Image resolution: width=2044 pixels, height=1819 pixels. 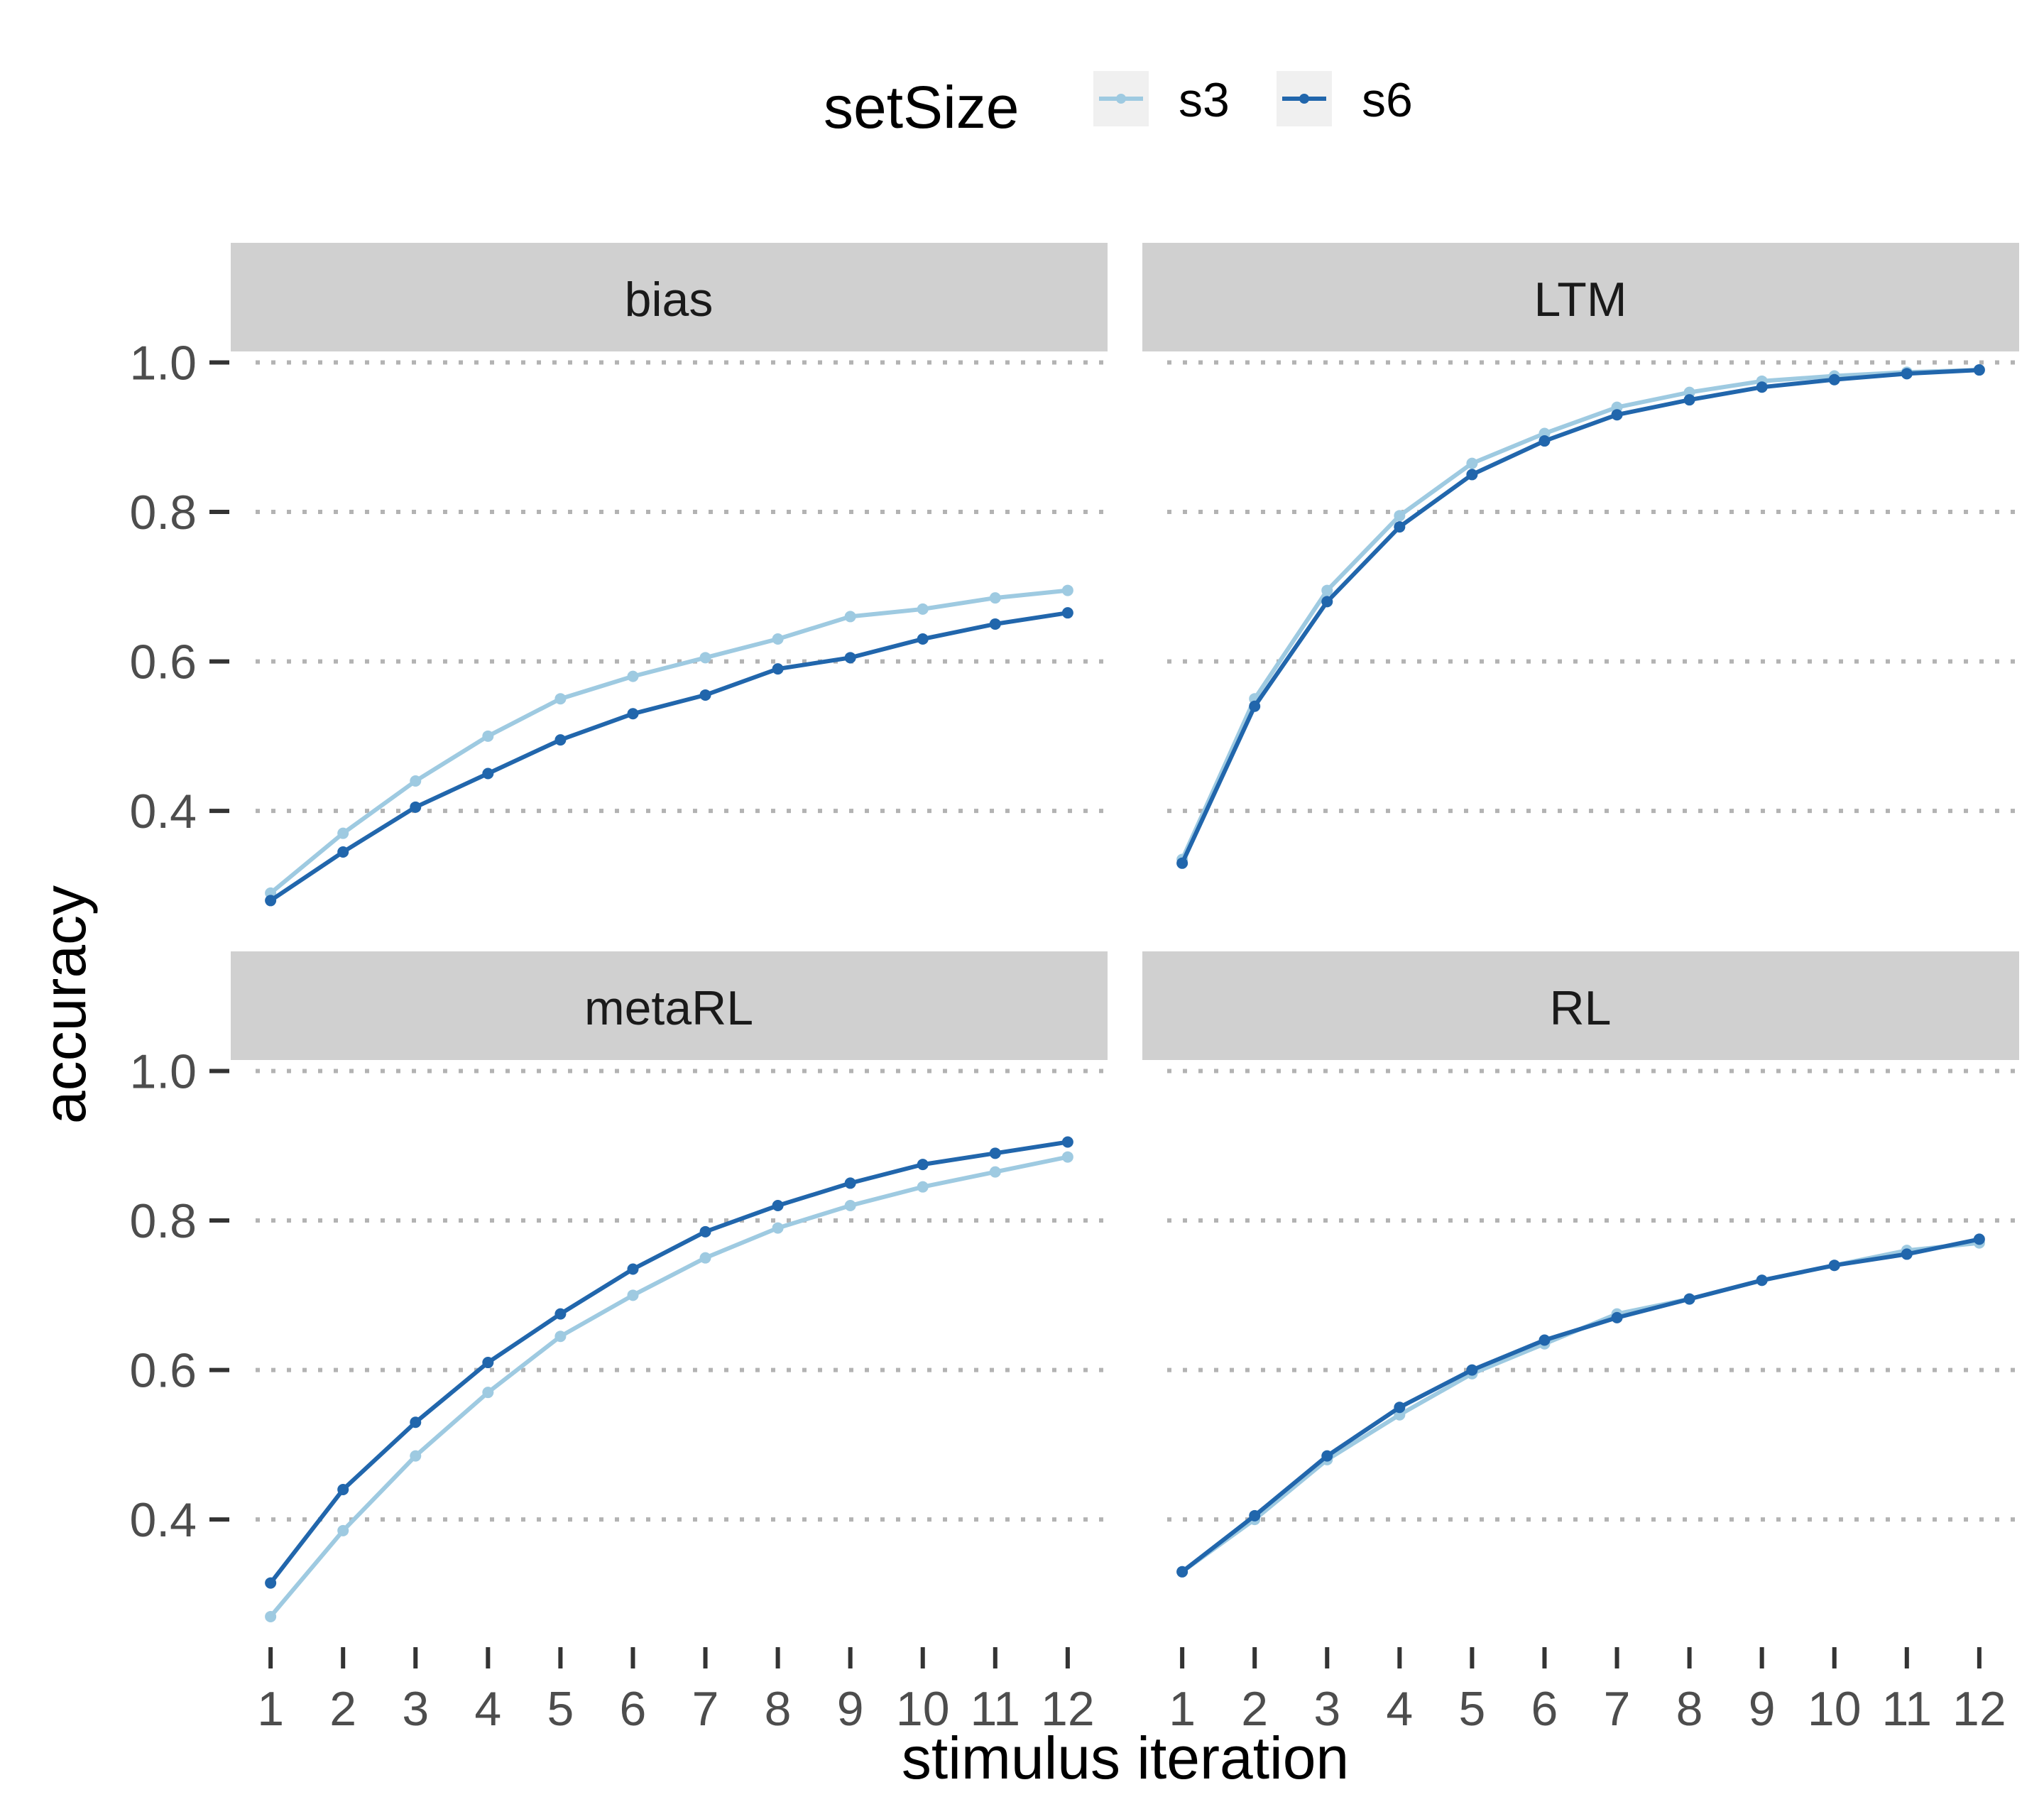 What do you see at coordinates (163, 513) in the screenshot?
I see `y-tick-label: 0.8` at bounding box center [163, 513].